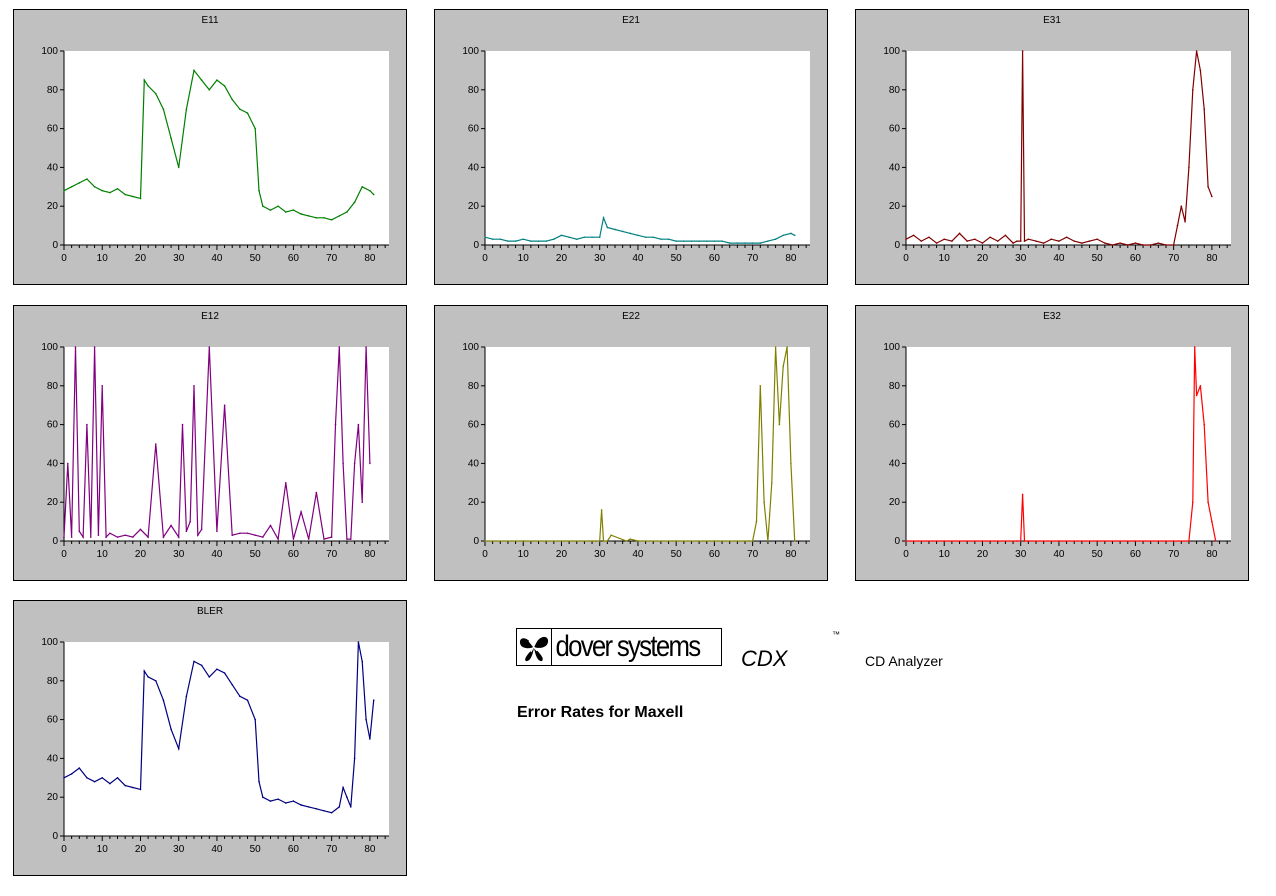 Image resolution: width=1276 pixels, height=896 pixels. Describe the element at coordinates (897, 541) in the screenshot. I see `y-tick-label: 0` at that location.